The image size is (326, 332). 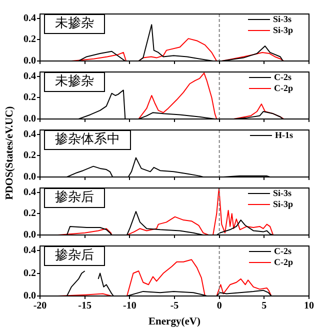 What do you see at coordinates (10, 153) in the screenshot?
I see `y-axis-title: PDOS(States/eV.UC)` at bounding box center [10, 153].